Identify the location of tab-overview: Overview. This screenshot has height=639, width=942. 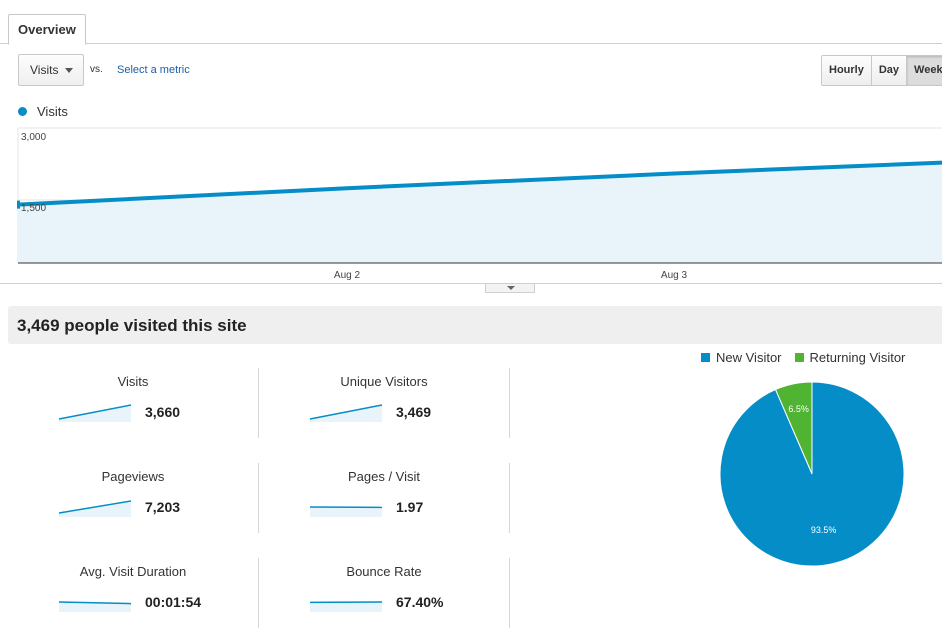
(47, 29).